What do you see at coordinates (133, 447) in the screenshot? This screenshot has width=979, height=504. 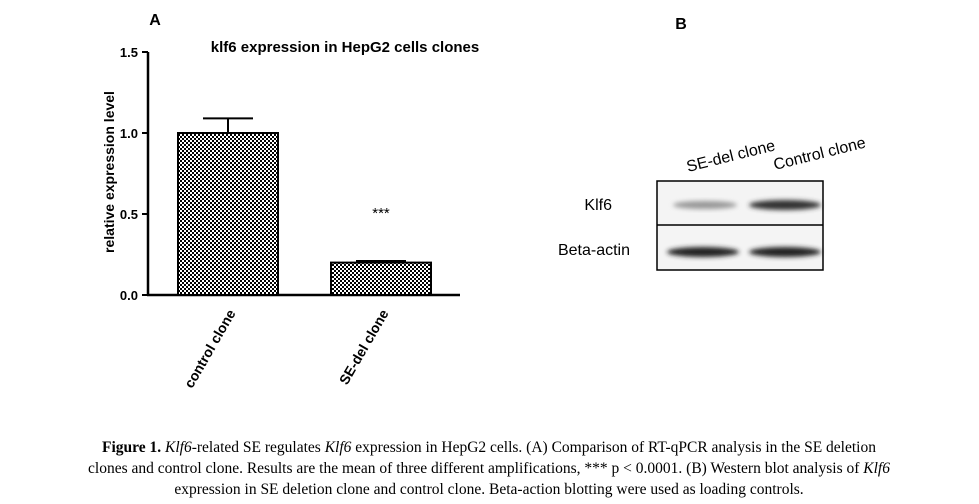 I see `caption-run: Figure 1.` at bounding box center [133, 447].